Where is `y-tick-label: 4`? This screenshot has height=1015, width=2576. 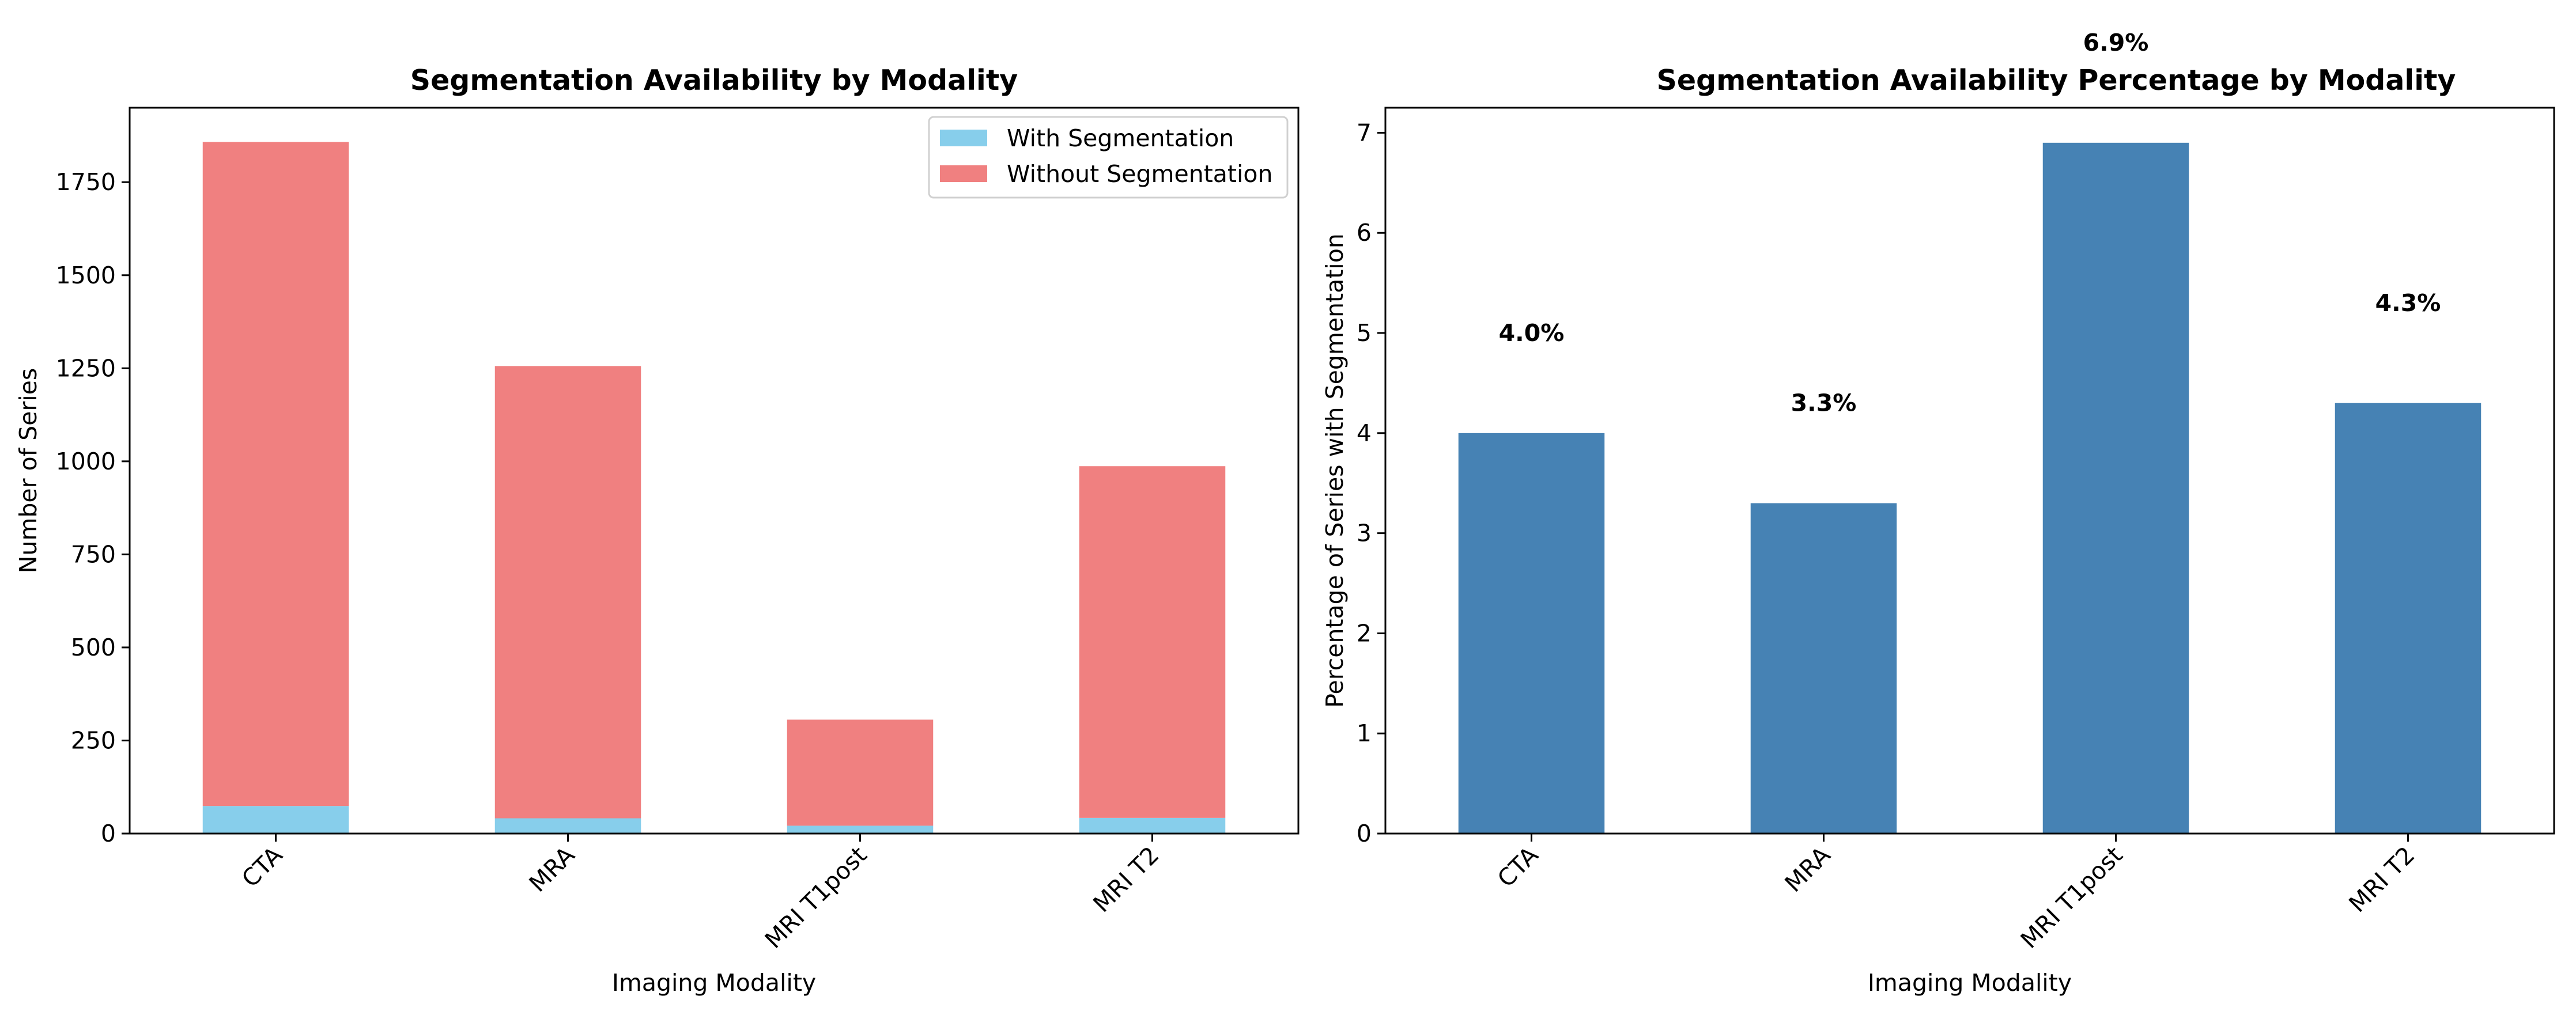 y-tick-label: 4 is located at coordinates (1364, 433).